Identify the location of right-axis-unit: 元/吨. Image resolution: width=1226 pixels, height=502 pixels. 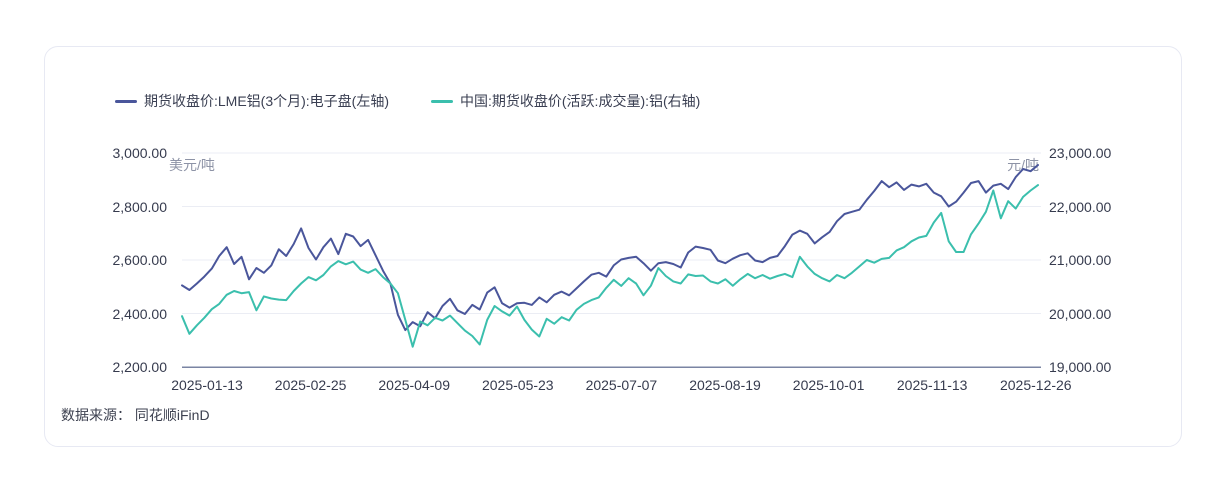
(1023, 165).